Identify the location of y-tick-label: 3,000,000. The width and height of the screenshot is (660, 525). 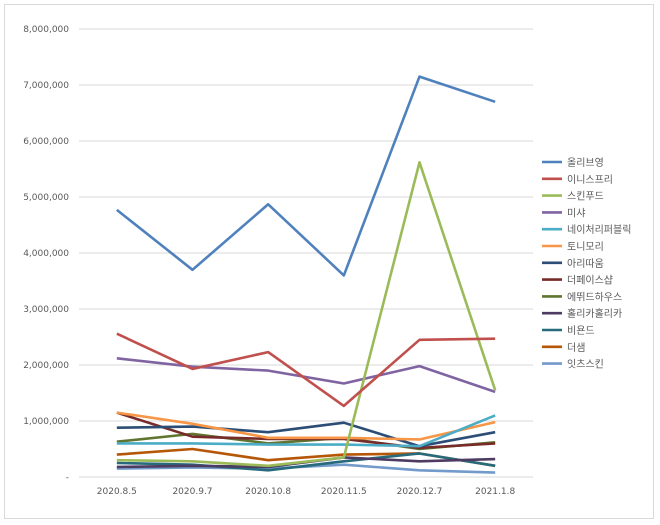
(46, 310).